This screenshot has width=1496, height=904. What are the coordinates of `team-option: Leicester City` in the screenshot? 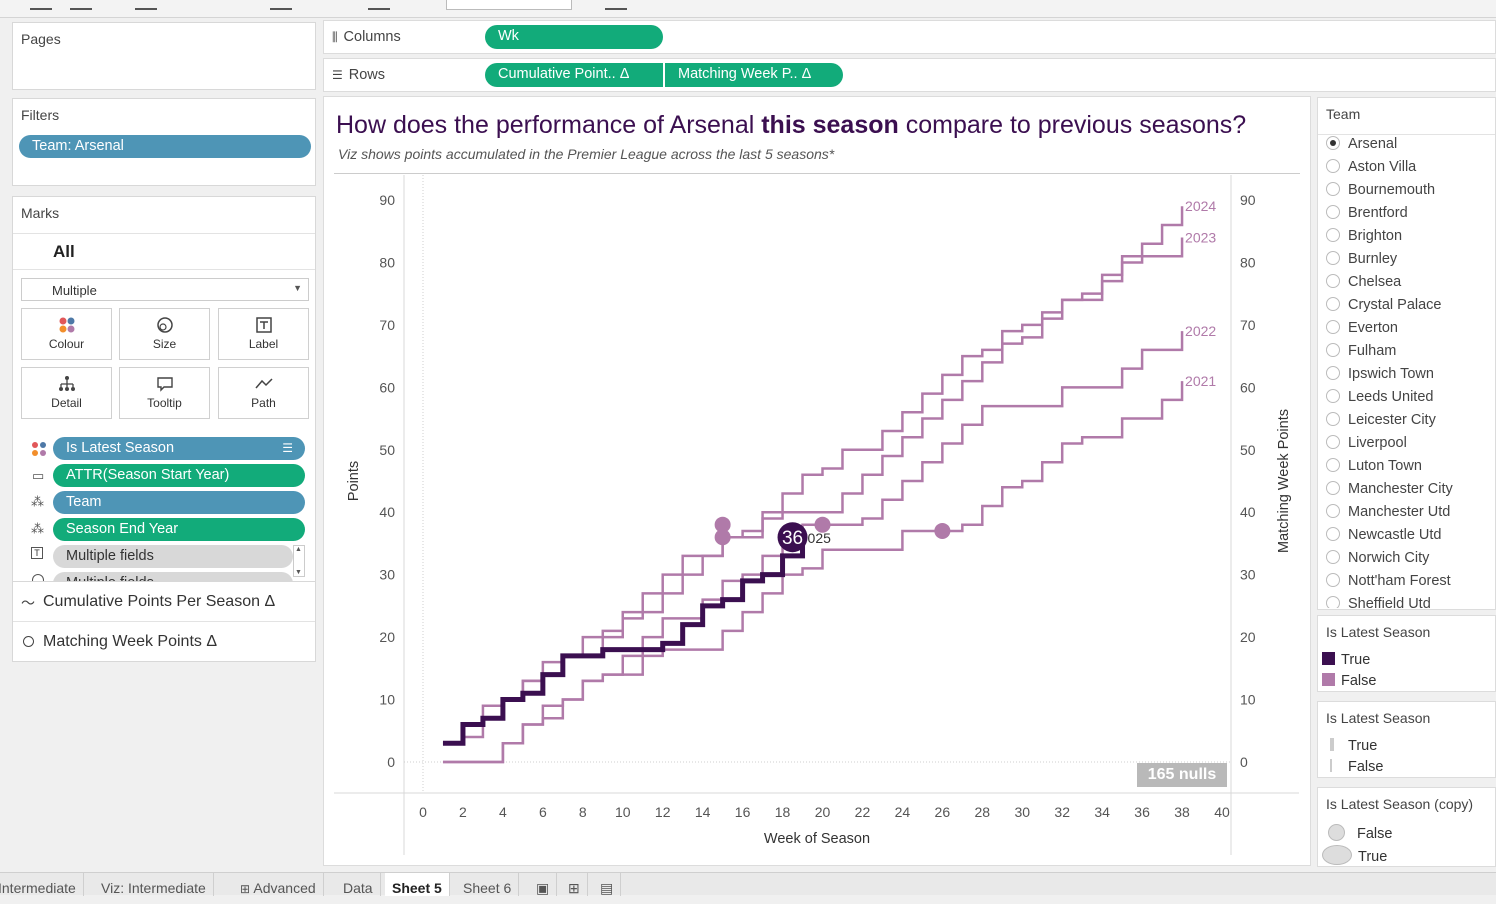 It's located at (1381, 423).